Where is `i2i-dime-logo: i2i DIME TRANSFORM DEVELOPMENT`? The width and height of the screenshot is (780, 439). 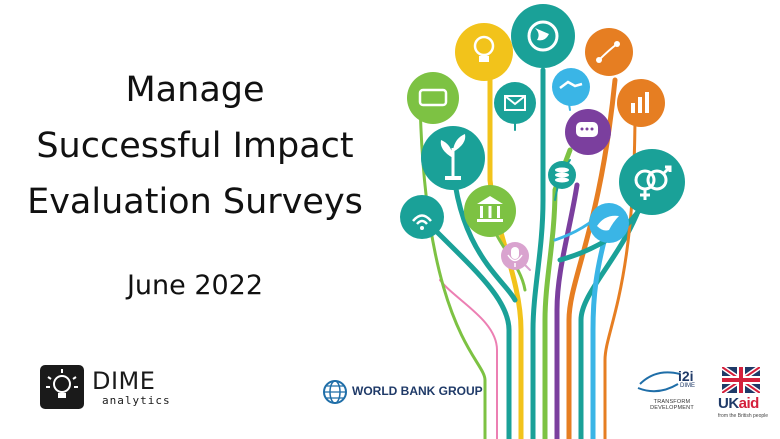
i2i-dime-logo: i2i DIME TRANSFORM DEVELOPMENT is located at coordinates (672, 391).